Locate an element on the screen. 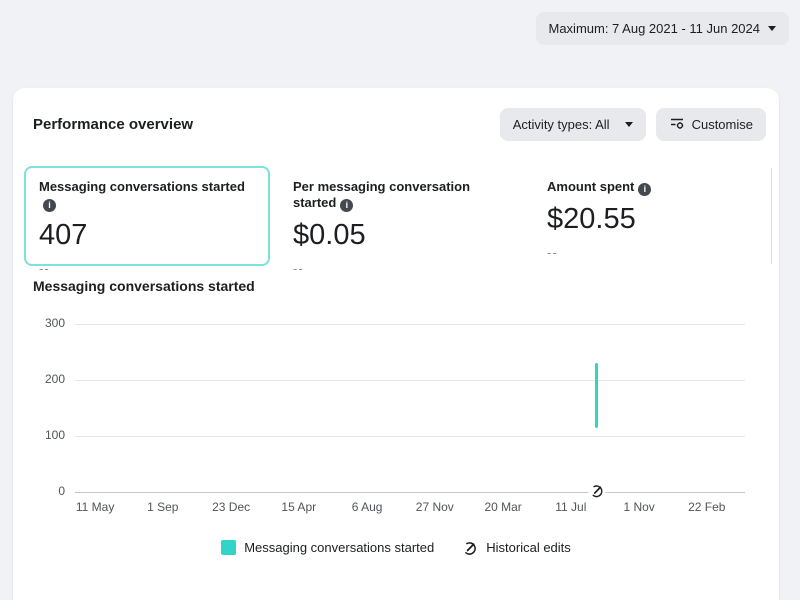 Image resolution: width=800 pixels, height=600 pixels. x-axis-tick-8: 1 Nov is located at coordinates (639, 507).